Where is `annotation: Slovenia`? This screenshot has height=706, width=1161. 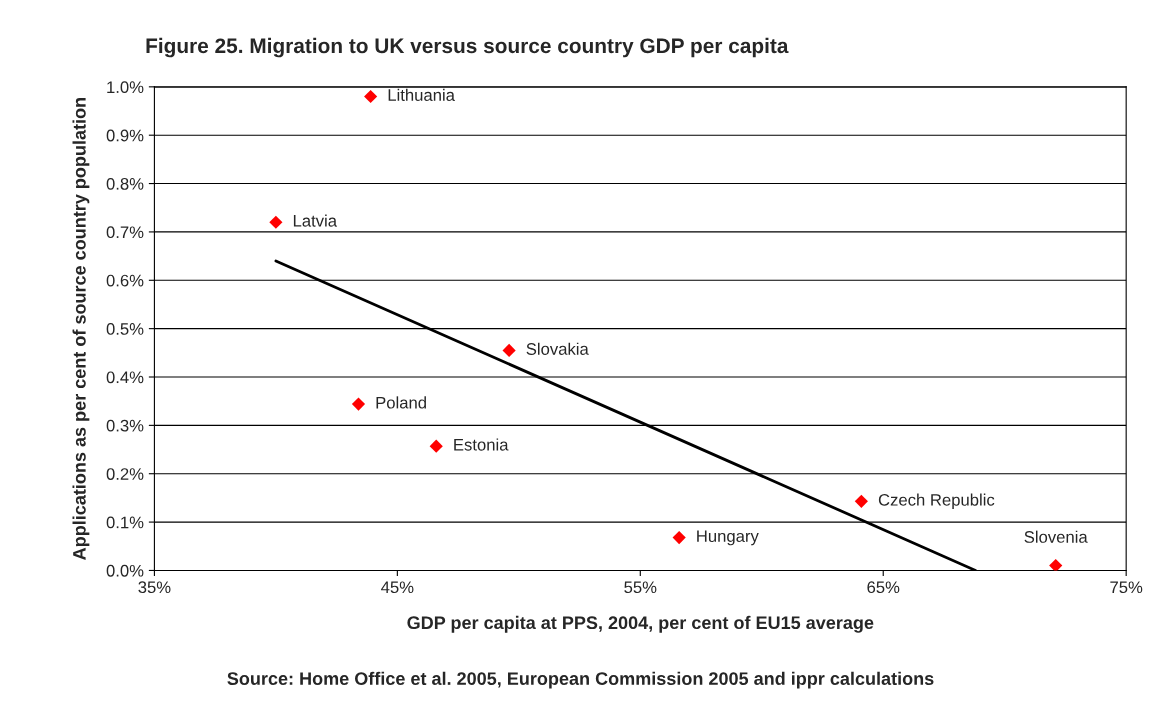
annotation: Slovenia is located at coordinates (1056, 536).